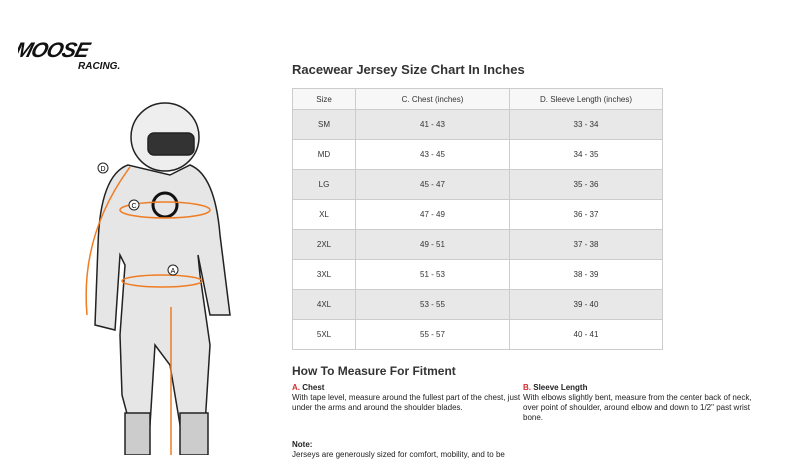 This screenshot has height=460, width=800. I want to click on sleeve-cell: 40 - 41, so click(586, 334).